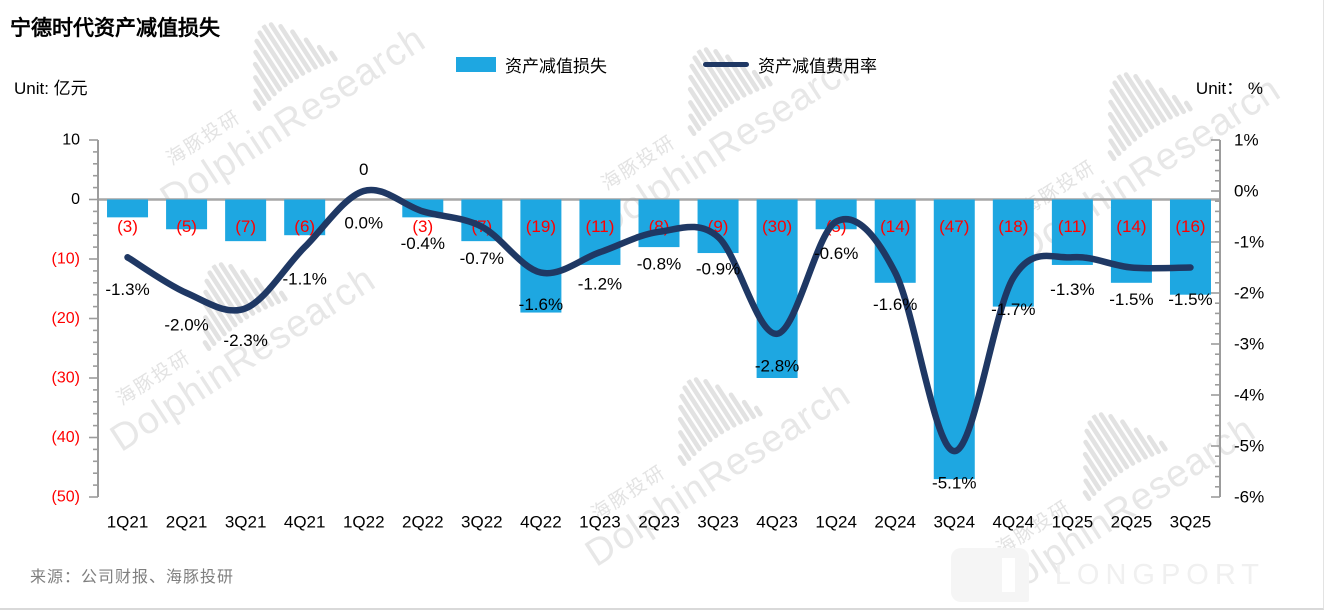  Describe the element at coordinates (836, 253) in the screenshot. I see `line-value-label: -0.6%` at that location.